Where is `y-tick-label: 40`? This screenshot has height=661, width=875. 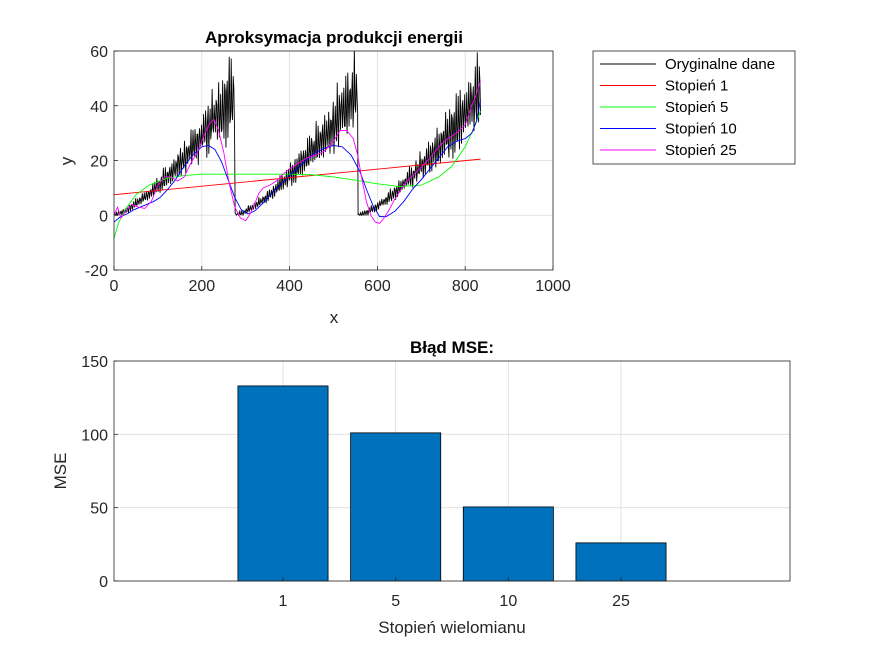 y-tick-label: 40 is located at coordinates (99, 107).